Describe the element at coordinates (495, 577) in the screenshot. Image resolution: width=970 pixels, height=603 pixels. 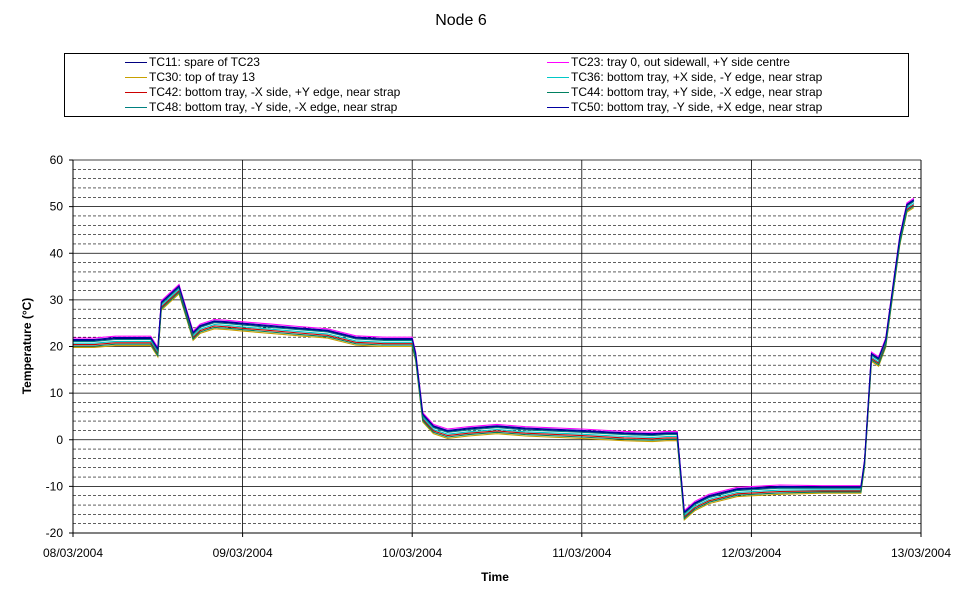
I see `x-axis-label: Time` at that location.